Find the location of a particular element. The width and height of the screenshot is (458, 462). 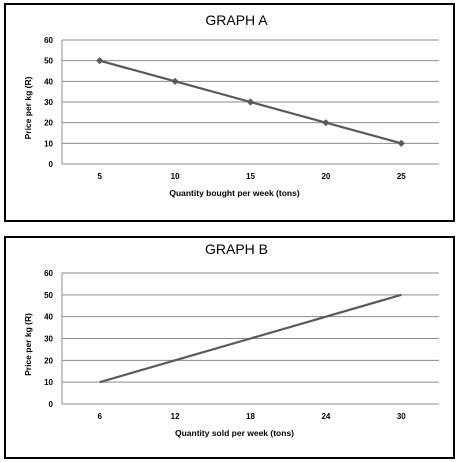

chart-1-y-tick-label: 50 is located at coordinates (48, 295).